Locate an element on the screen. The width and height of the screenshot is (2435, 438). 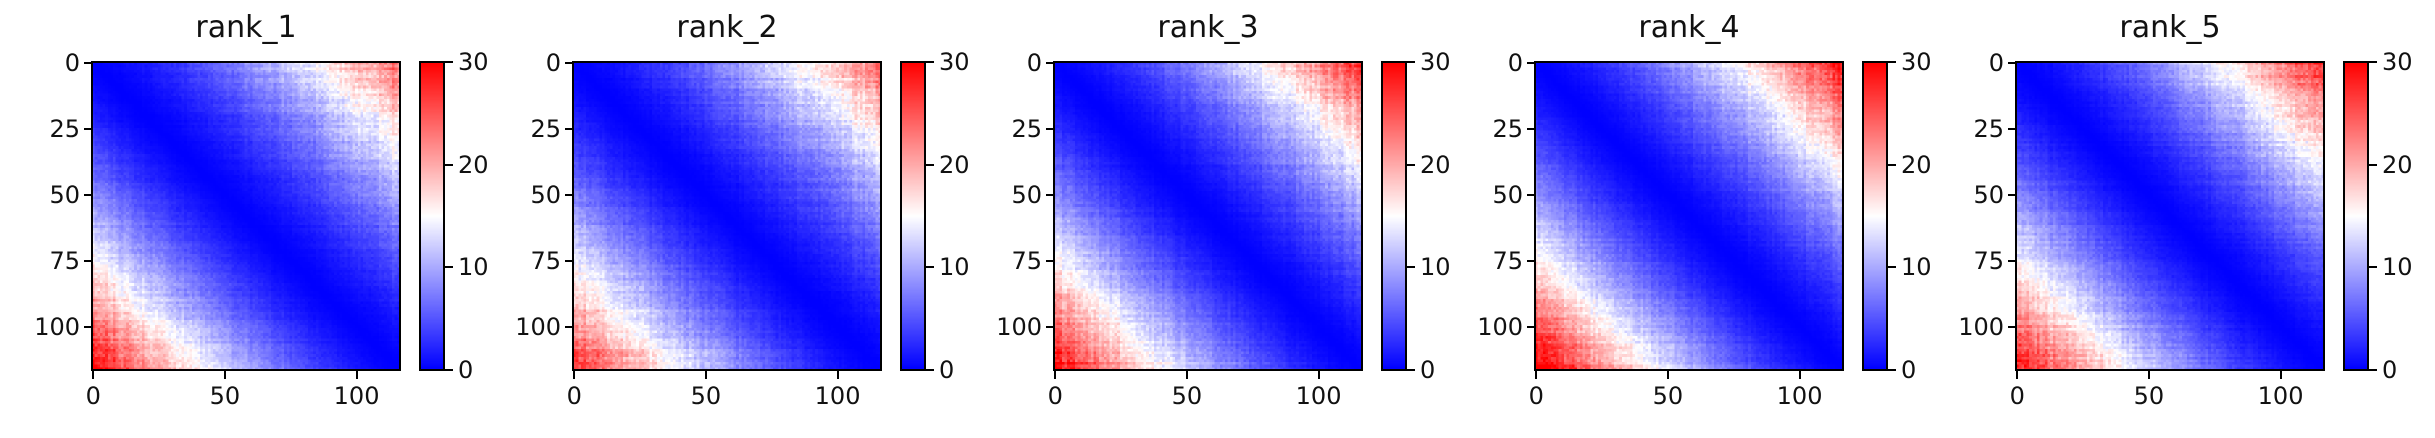
chart-title: rank_2 is located at coordinates (727, 27).